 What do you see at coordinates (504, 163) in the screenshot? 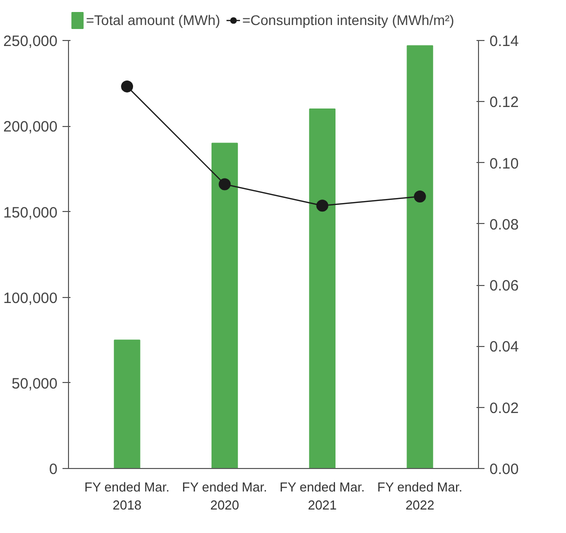
I see `y2-tick-label: 0.10` at bounding box center [504, 163].